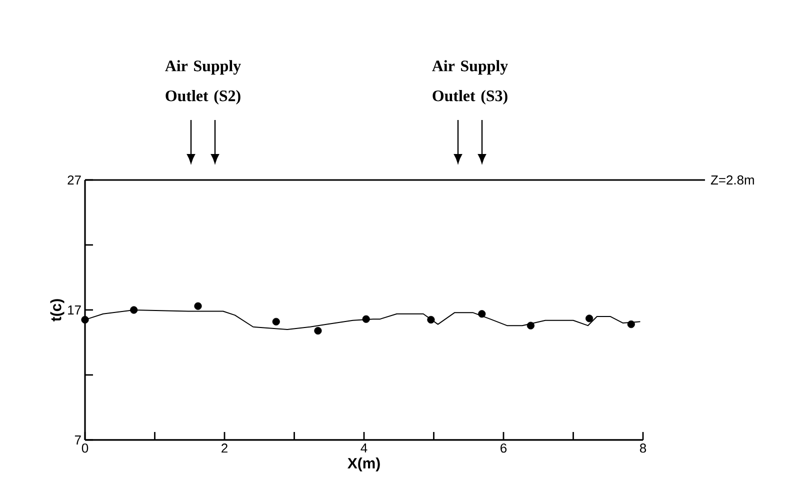 The height and width of the screenshot is (502, 800). Describe the element at coordinates (364, 448) in the screenshot. I see `x-tick-label: 4` at that location.